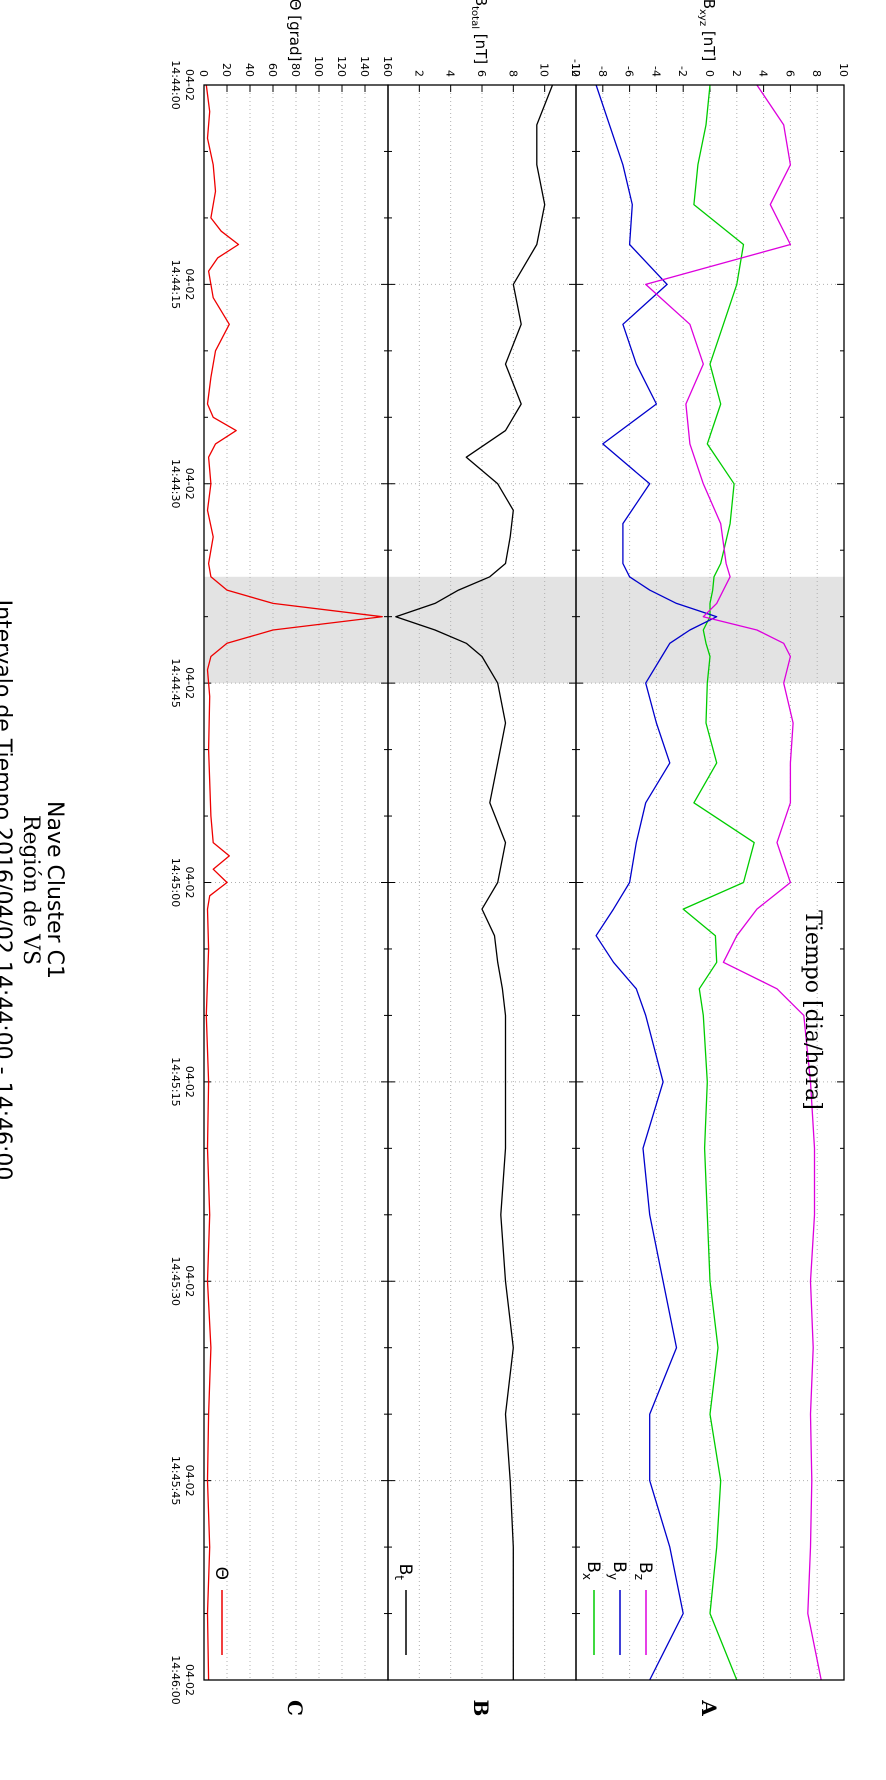  I want to click on x-tick-label-time: 14:45:30, so click(175, 1281).